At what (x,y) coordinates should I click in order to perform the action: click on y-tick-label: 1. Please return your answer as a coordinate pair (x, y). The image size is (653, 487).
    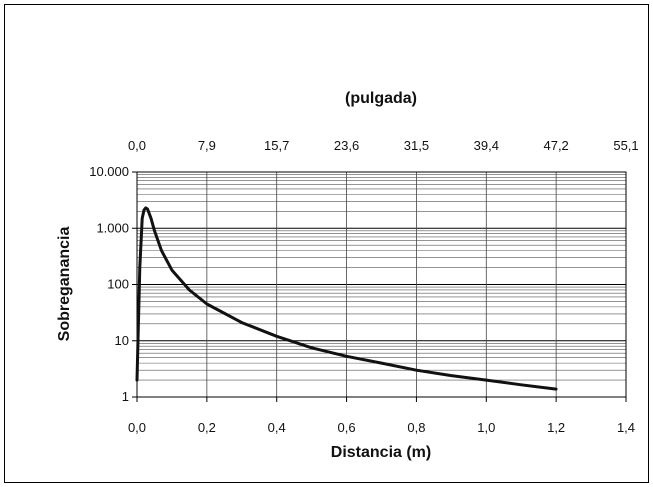
    Looking at the image, I should click on (125, 396).